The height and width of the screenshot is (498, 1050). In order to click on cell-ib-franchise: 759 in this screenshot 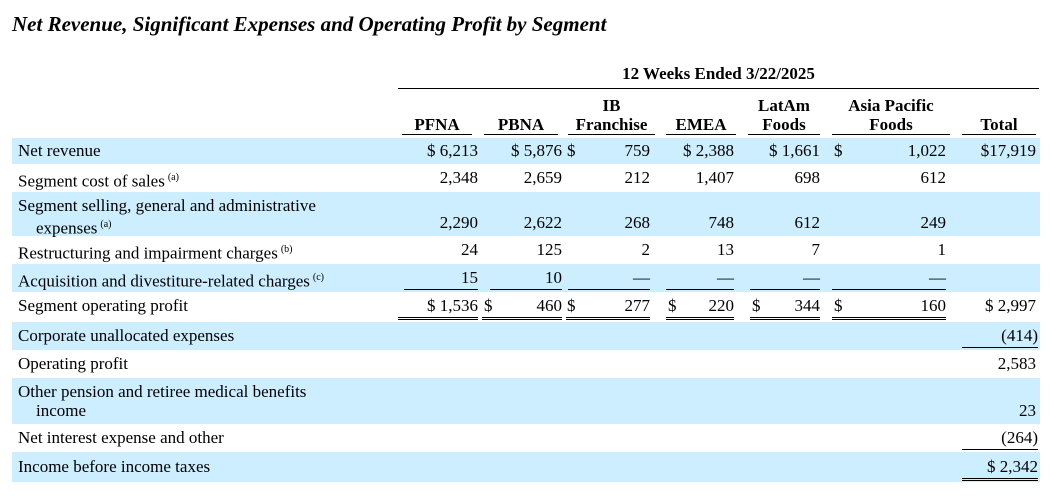, I will do `click(637, 150)`.